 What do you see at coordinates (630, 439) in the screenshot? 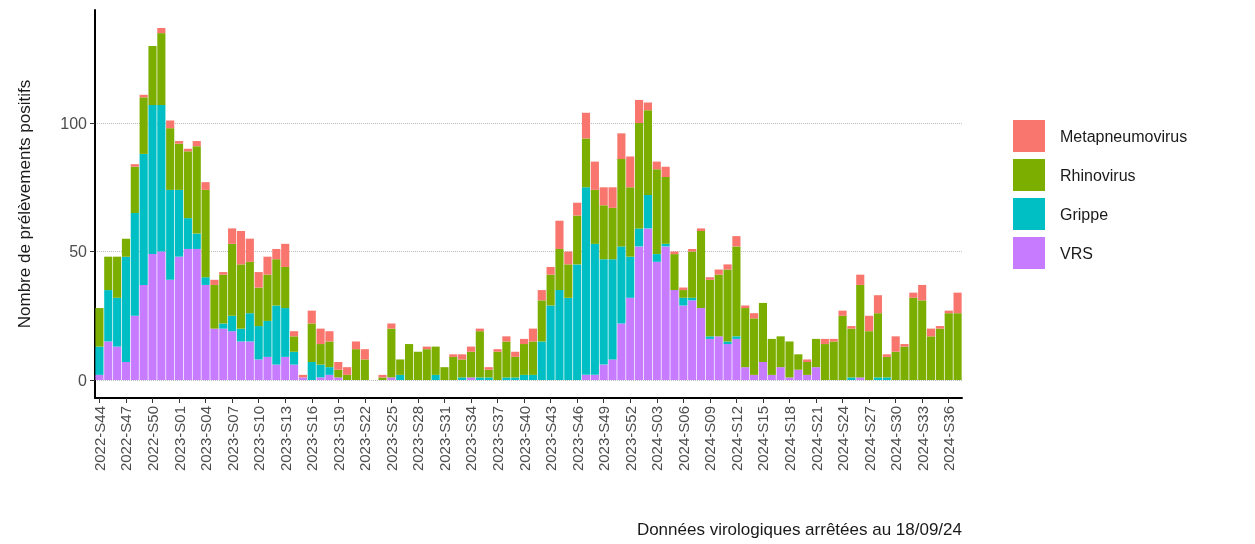
I see `x-tick-label: 2023-S52` at bounding box center [630, 439].